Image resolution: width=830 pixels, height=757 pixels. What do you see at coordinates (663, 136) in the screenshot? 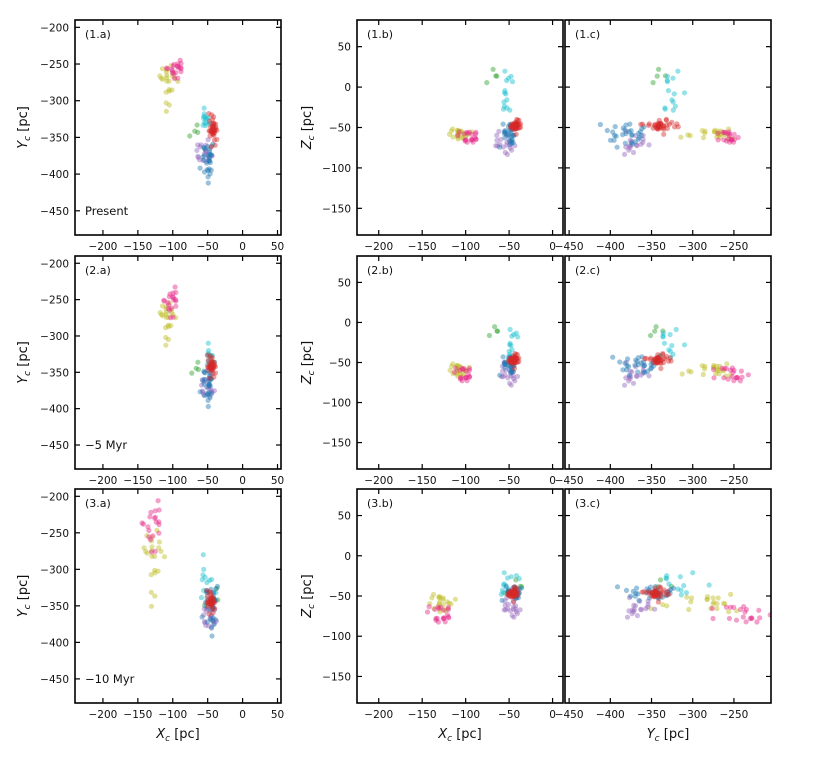
I see `panel-present-yz: −450 −400 −350 −300 −250 (1.c)` at bounding box center [663, 136].